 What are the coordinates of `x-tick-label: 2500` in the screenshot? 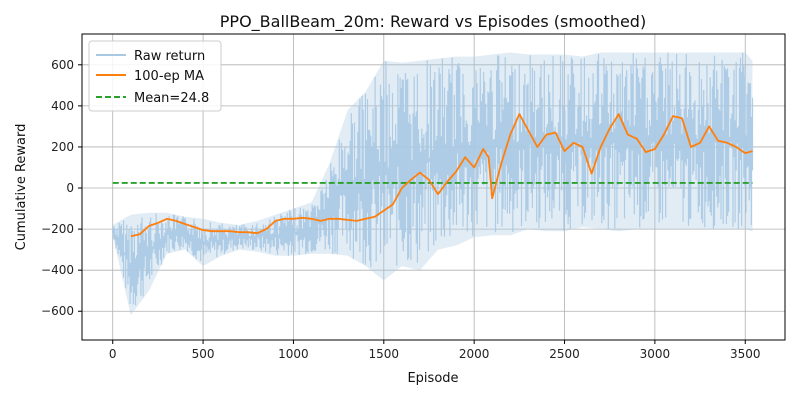 It's located at (564, 354).